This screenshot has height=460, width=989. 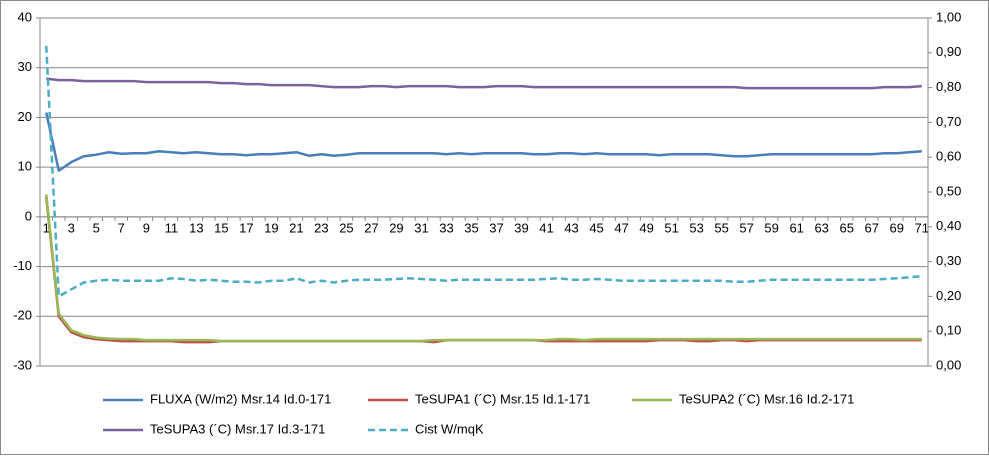 I want to click on y-tick-label: -30, so click(x=22, y=364).